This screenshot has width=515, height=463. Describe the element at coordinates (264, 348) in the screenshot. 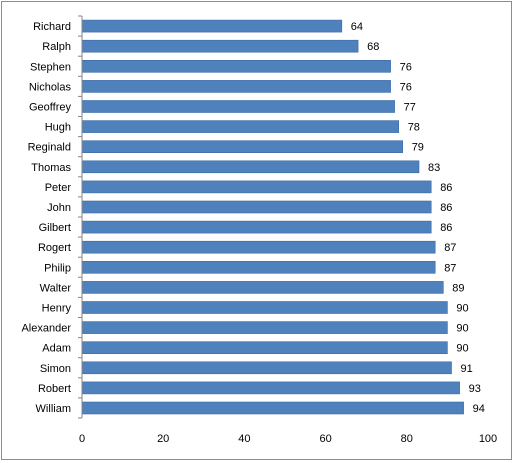

I see `bar-adam` at that location.